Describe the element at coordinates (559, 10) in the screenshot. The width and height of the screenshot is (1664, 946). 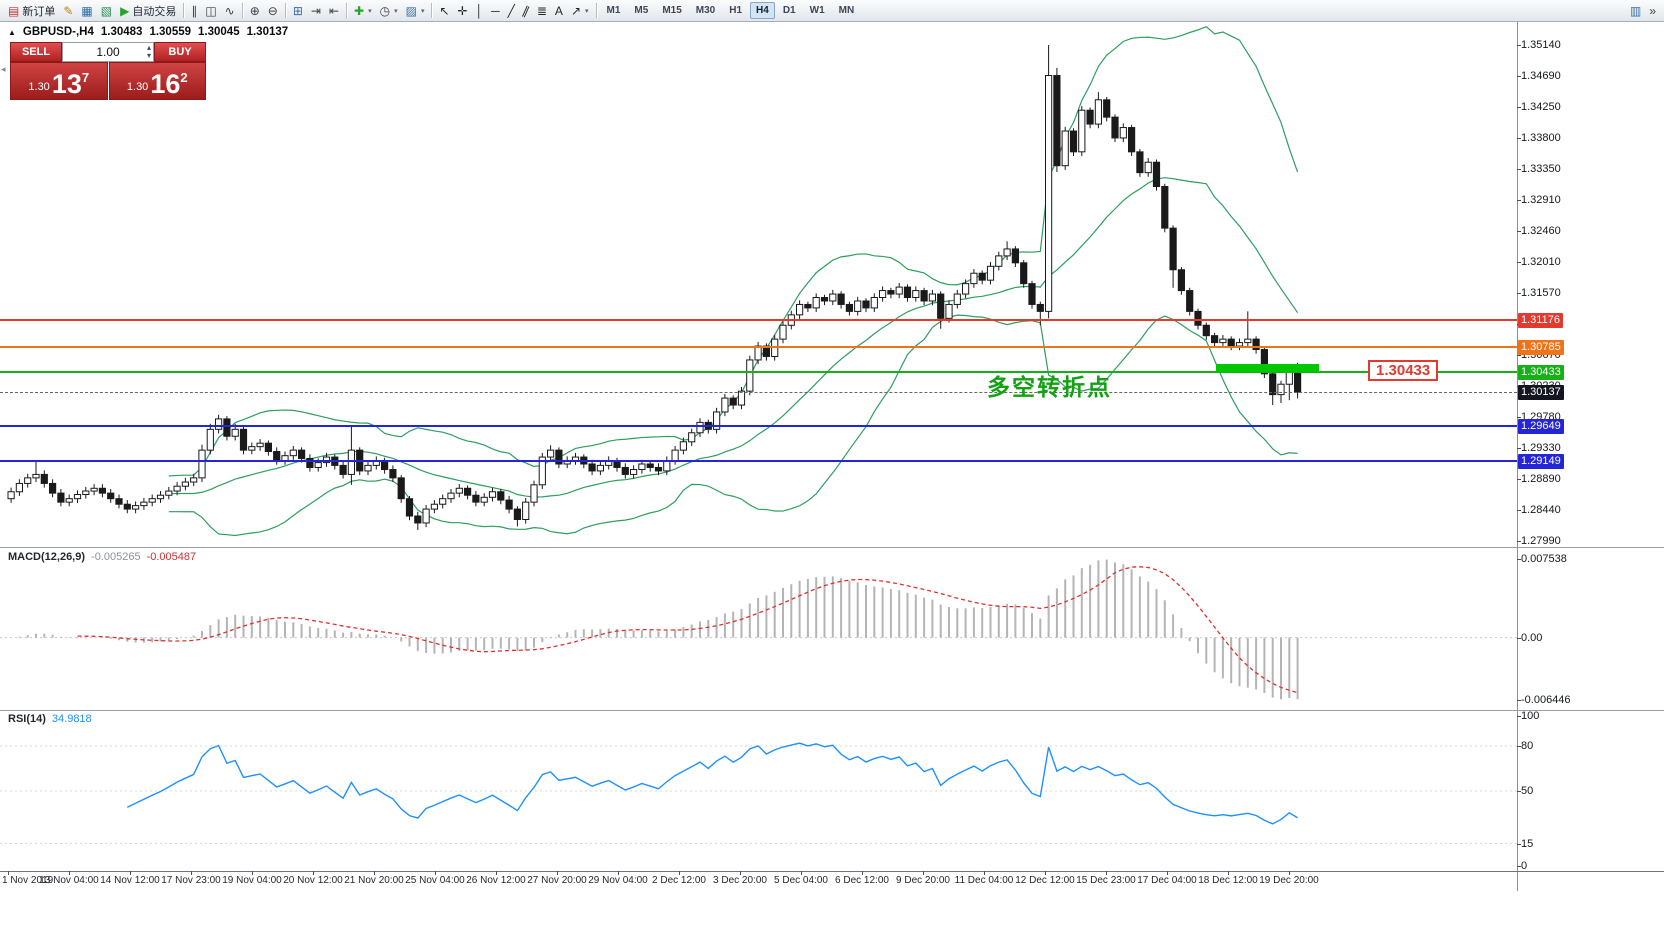
I see `text-tool-button: A` at that location.